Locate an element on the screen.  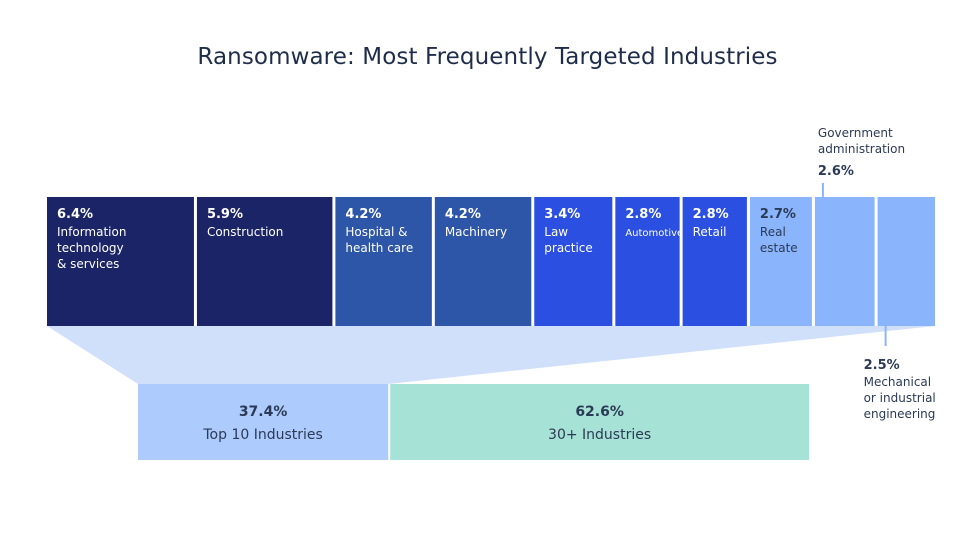
industry-tile-construction: 5.9% Construction is located at coordinates (264, 261).